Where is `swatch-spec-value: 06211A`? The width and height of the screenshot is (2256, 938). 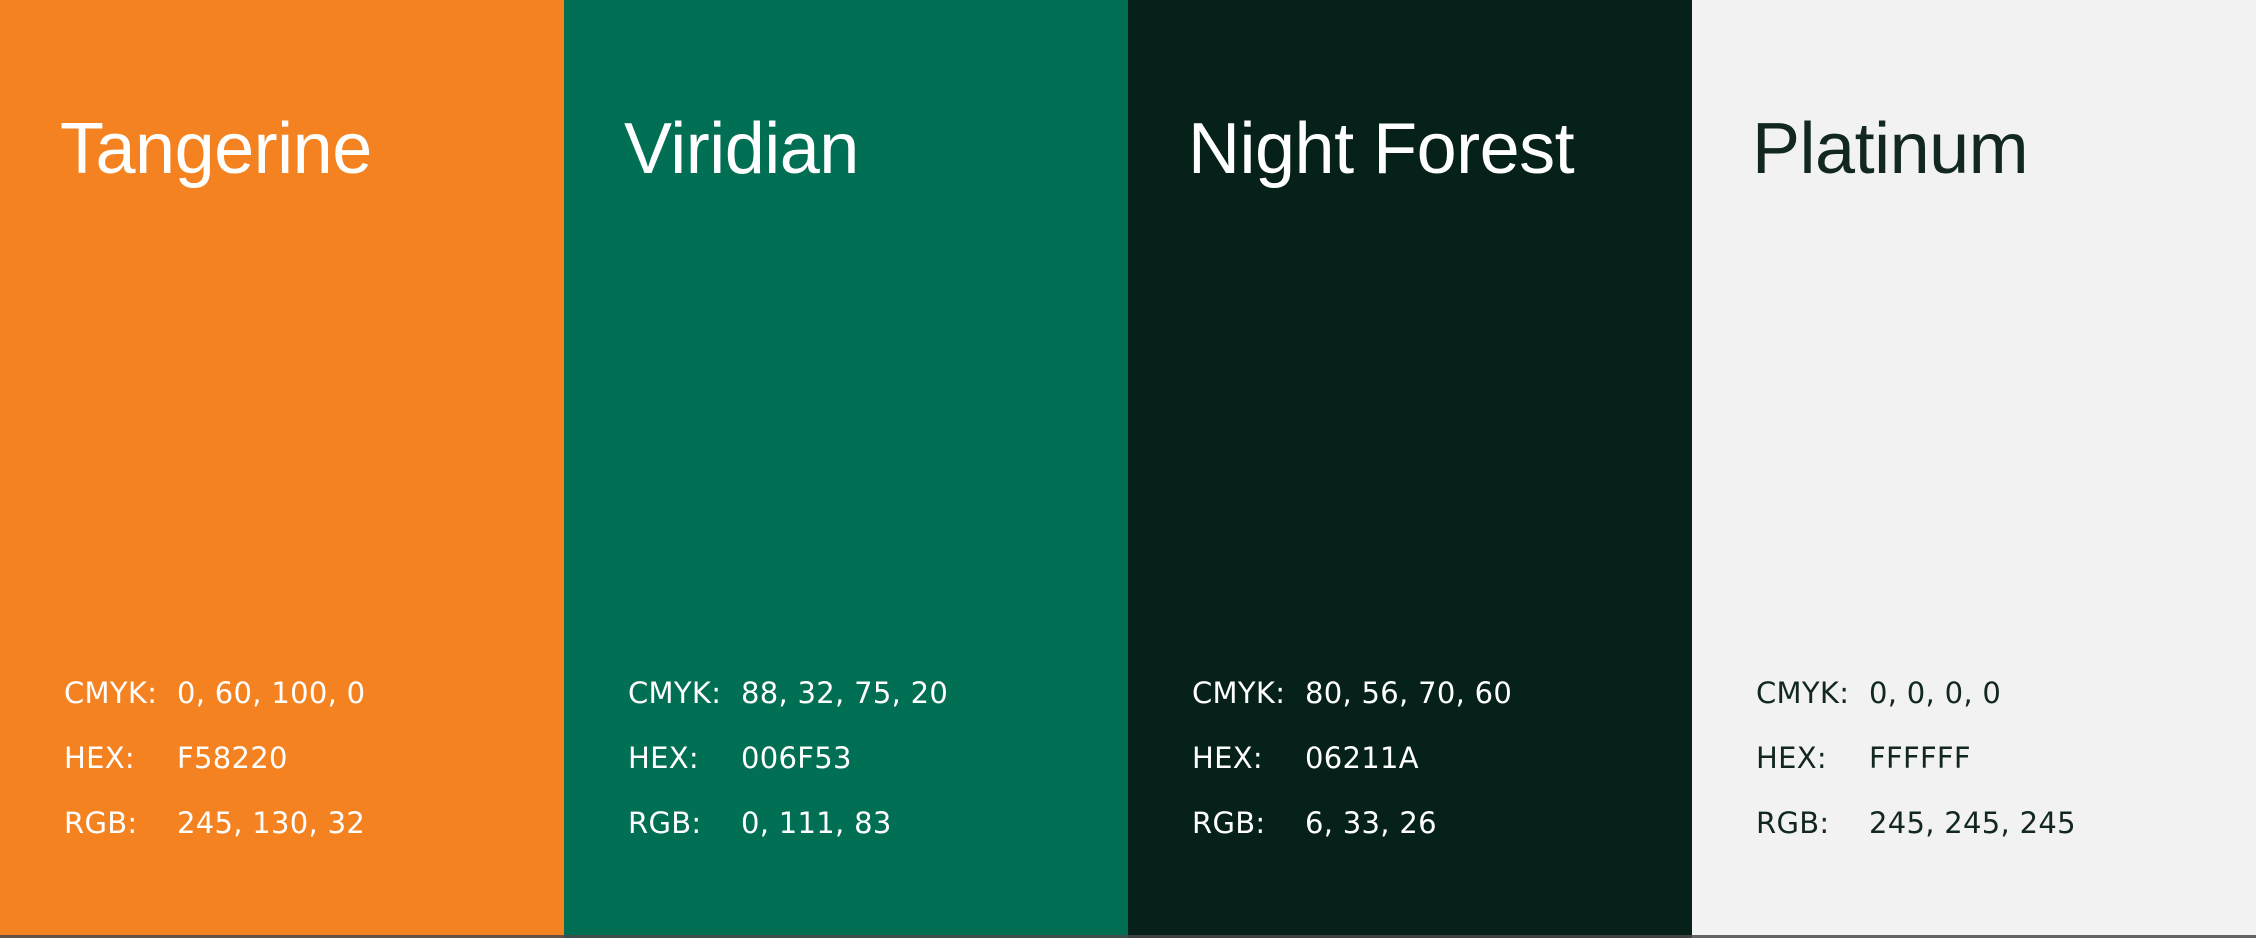 swatch-spec-value: 06211A is located at coordinates (1362, 758).